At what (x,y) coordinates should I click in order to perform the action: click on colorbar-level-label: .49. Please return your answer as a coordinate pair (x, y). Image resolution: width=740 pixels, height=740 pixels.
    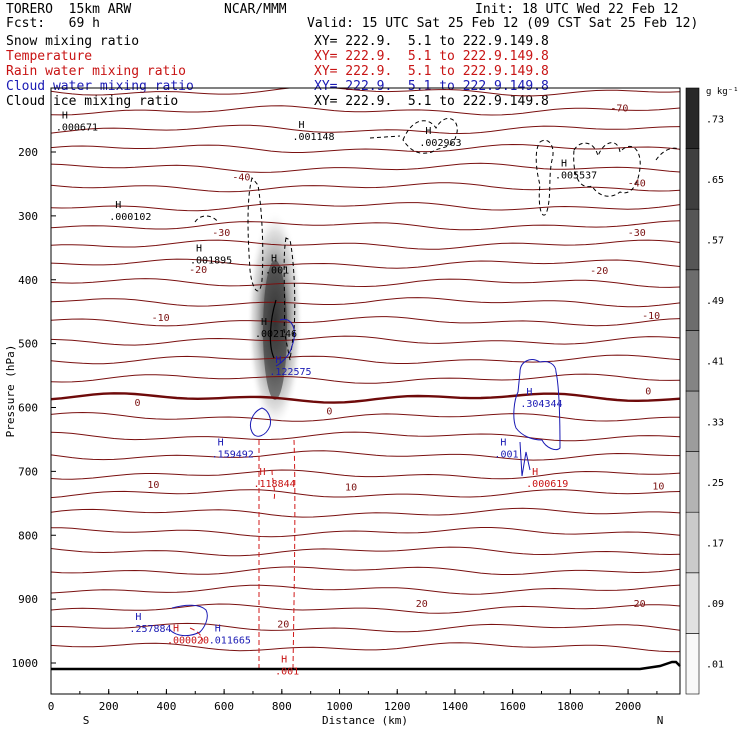
    Looking at the image, I should click on (715, 301).